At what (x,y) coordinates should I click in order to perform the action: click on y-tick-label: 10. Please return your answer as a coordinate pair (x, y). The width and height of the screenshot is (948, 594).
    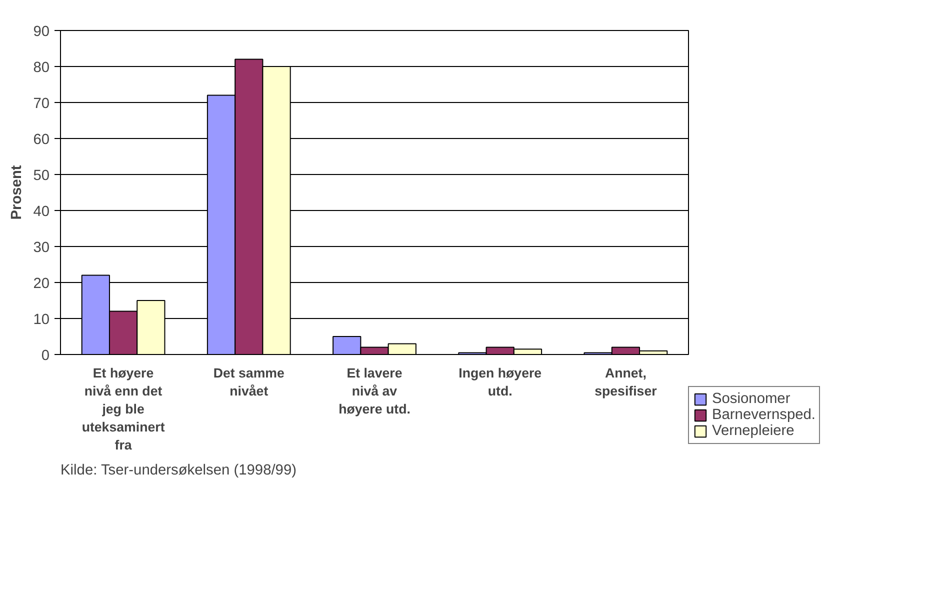
    Looking at the image, I should click on (41, 320).